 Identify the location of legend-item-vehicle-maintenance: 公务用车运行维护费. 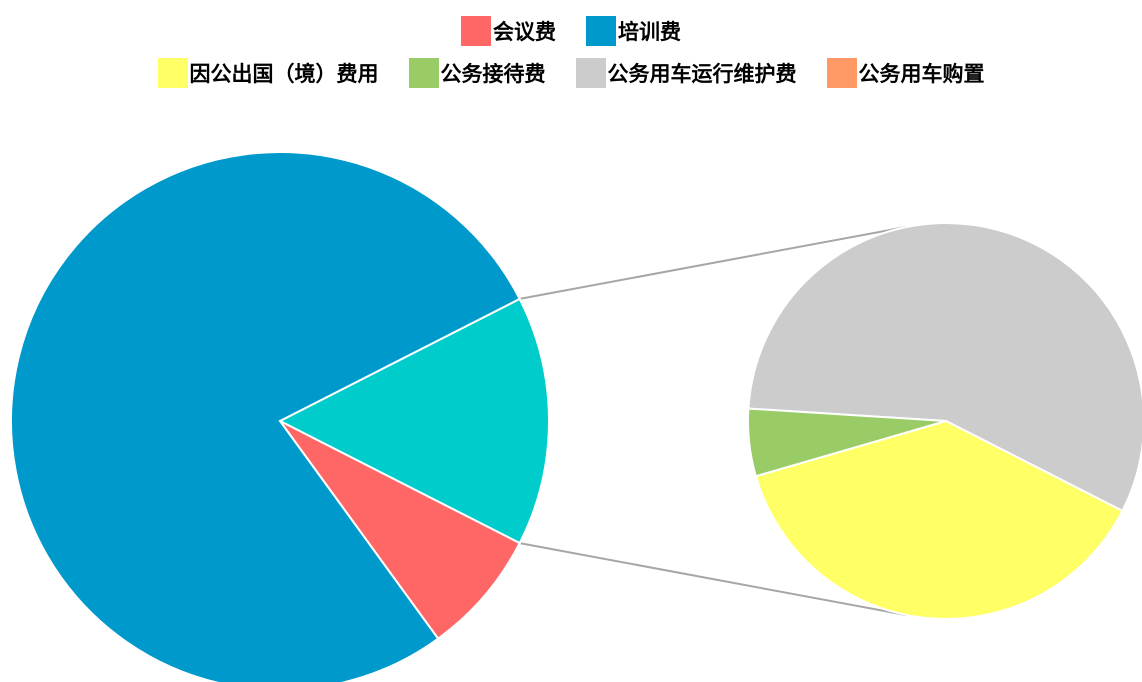
(686, 73).